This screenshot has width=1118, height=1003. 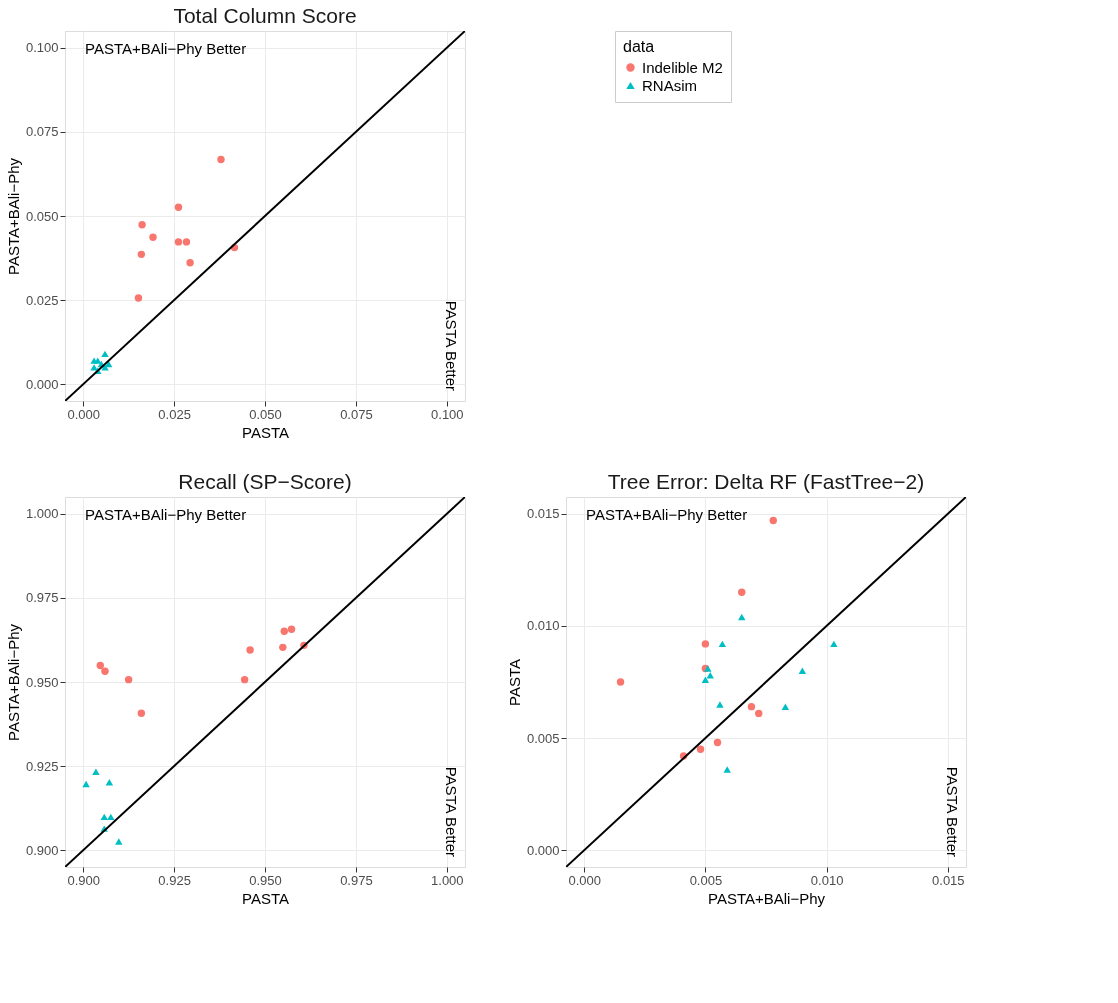 What do you see at coordinates (543, 738) in the screenshot?
I see `y-tick-label: 0.005` at bounding box center [543, 738].